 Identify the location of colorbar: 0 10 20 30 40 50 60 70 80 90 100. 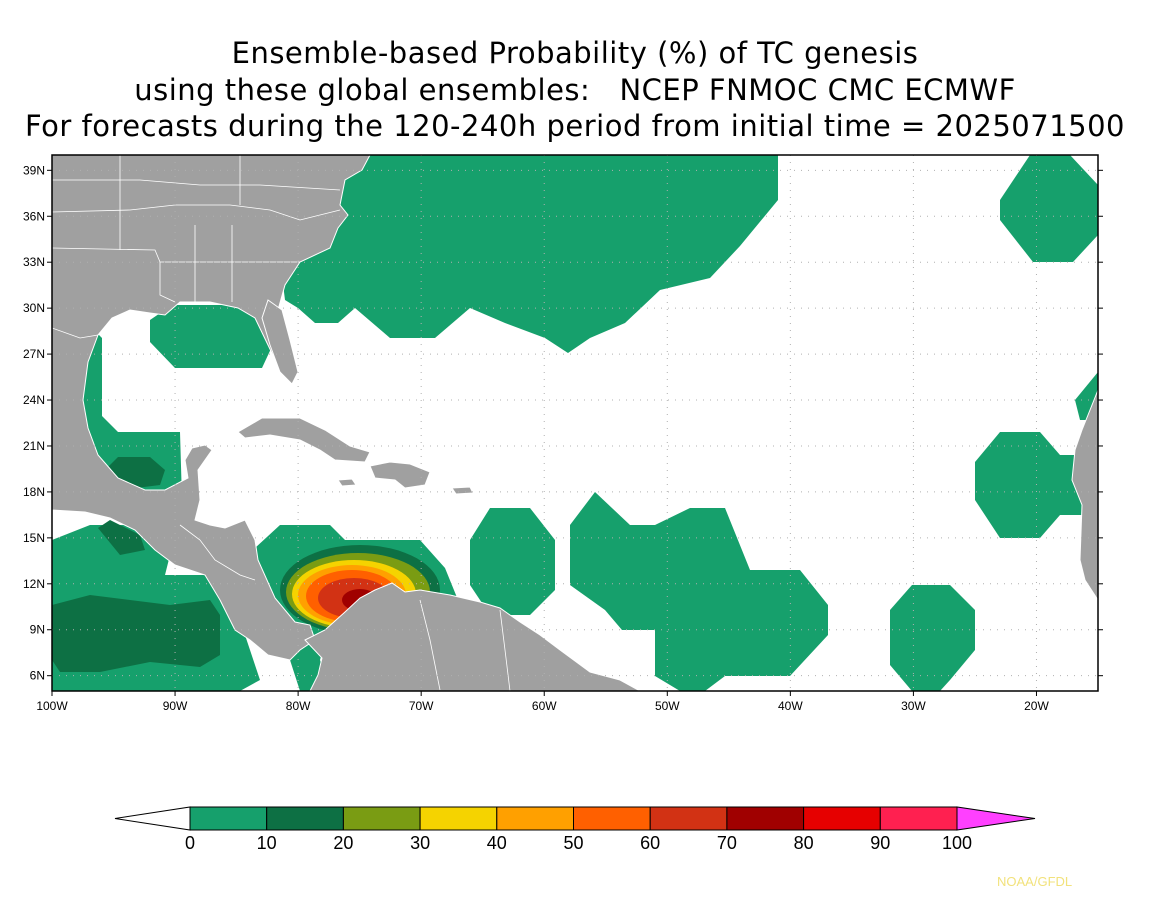
(575, 829).